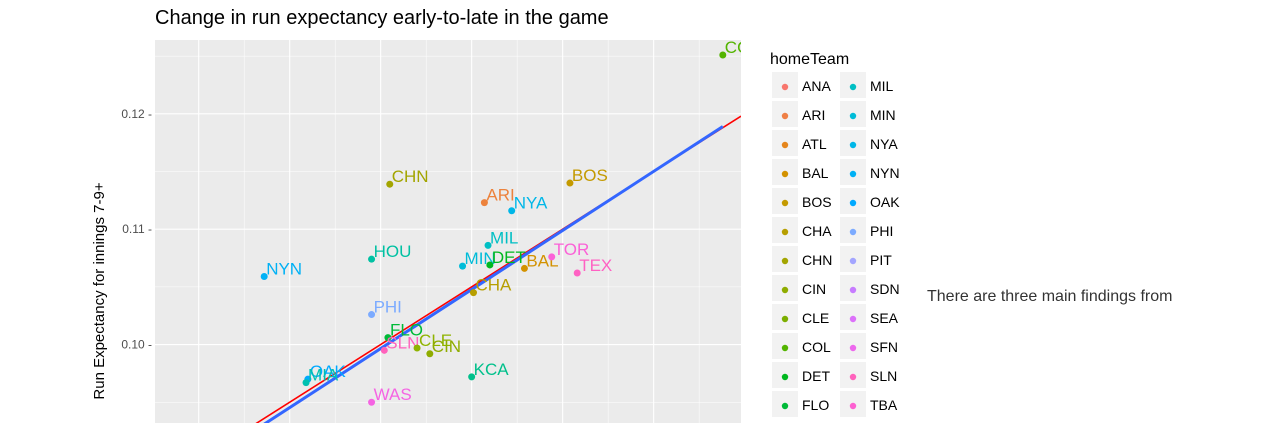 The width and height of the screenshot is (1285, 423). I want to click on point-cle, so click(417, 348).